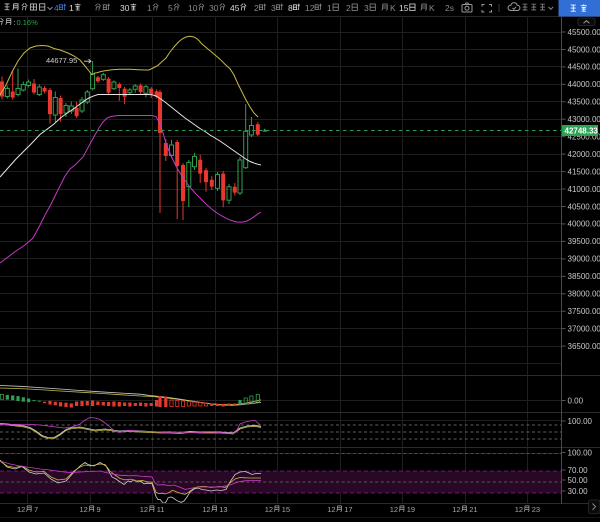 The height and width of the screenshot is (522, 600). Describe the element at coordinates (584, 259) in the screenshot. I see `svg-text: 39000.00` at that location.